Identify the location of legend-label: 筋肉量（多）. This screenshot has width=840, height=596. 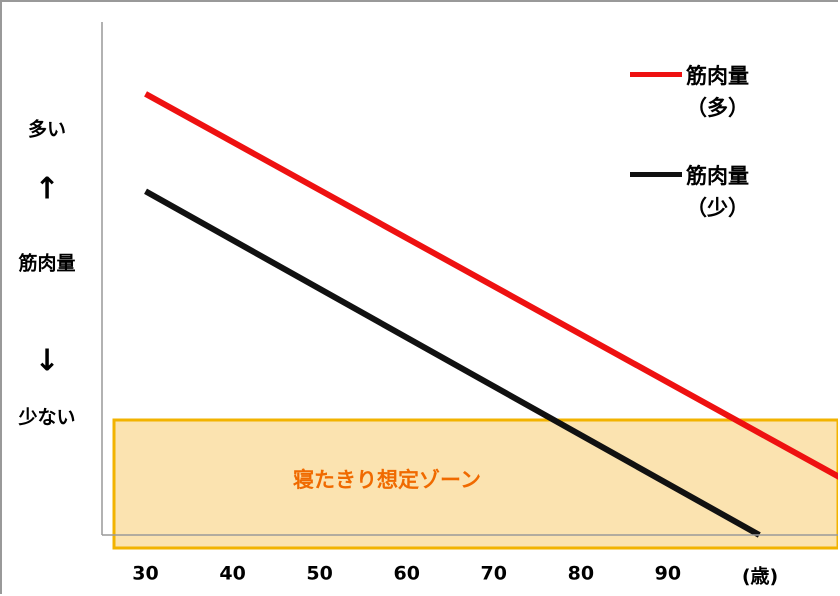
(717, 92).